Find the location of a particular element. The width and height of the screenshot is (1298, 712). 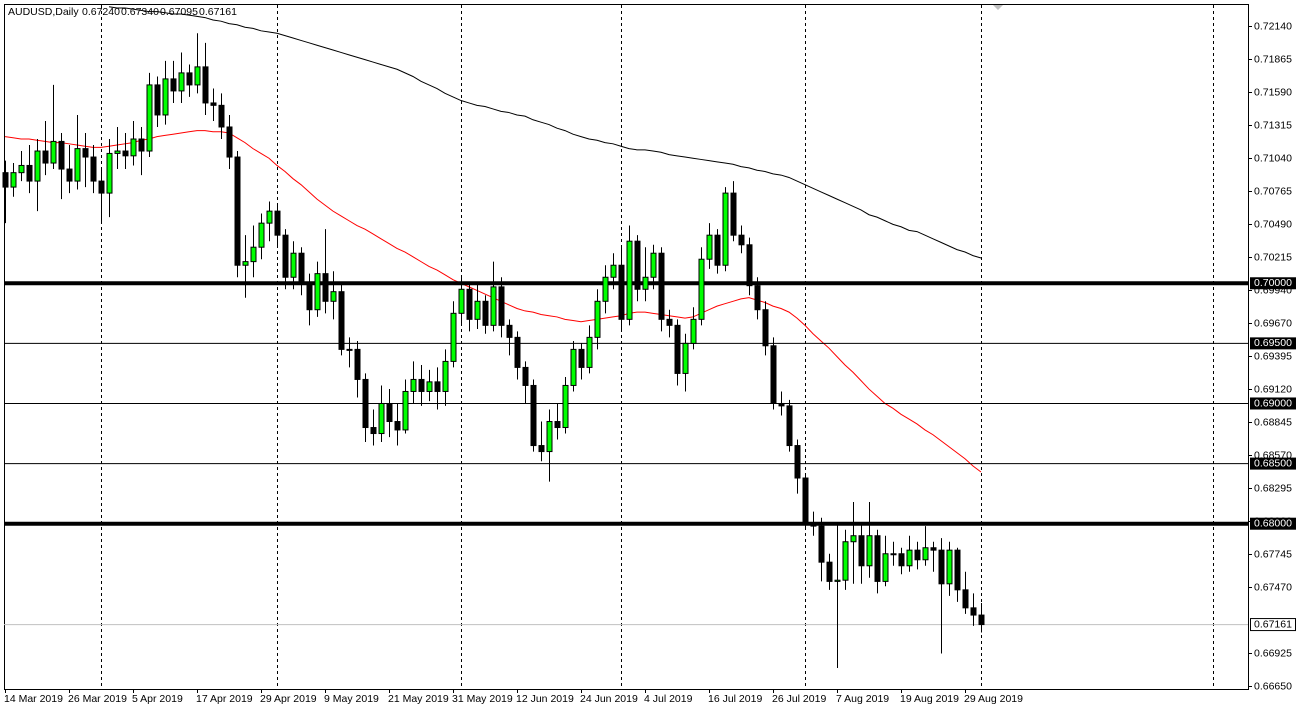

x-tick-label: 26 Mar 2019 is located at coordinates (97, 699).